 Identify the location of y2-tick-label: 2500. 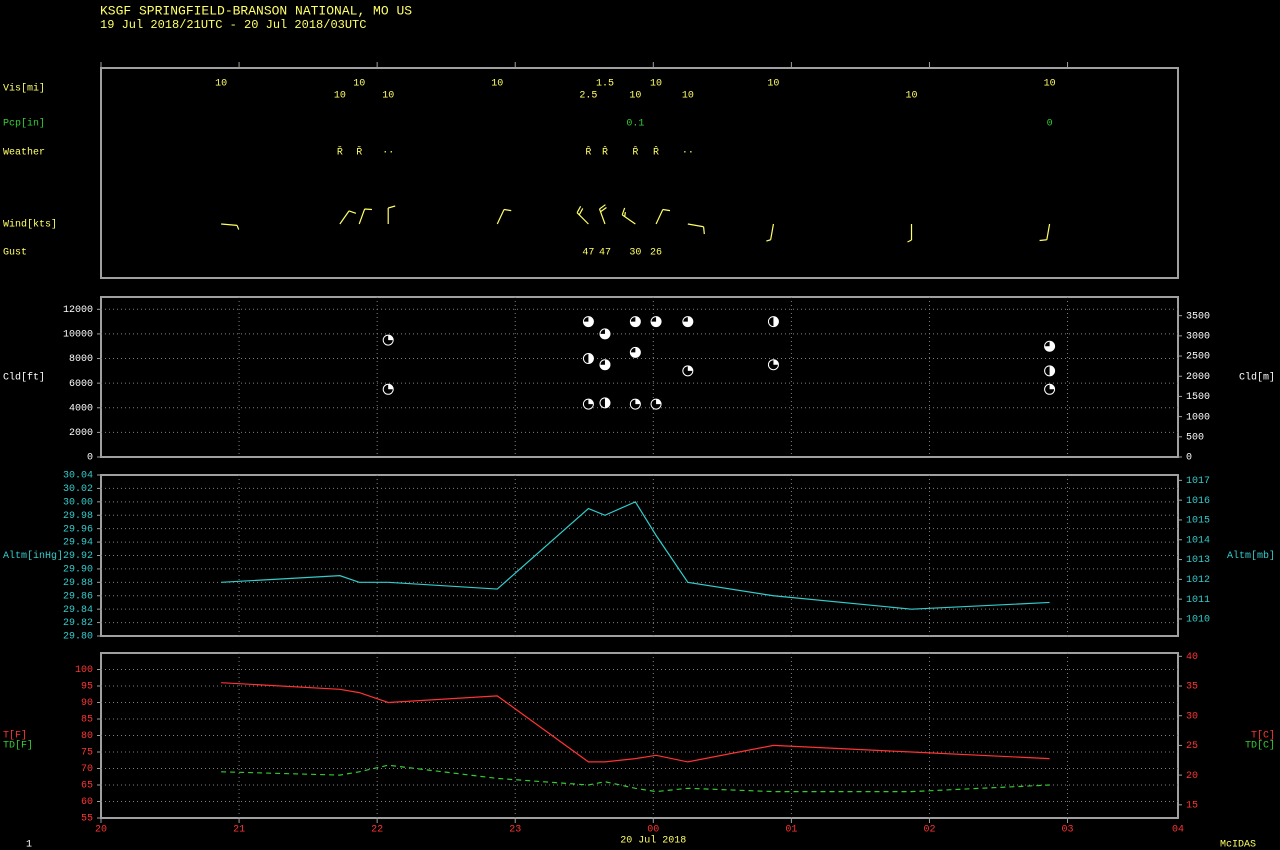
(1198, 357).